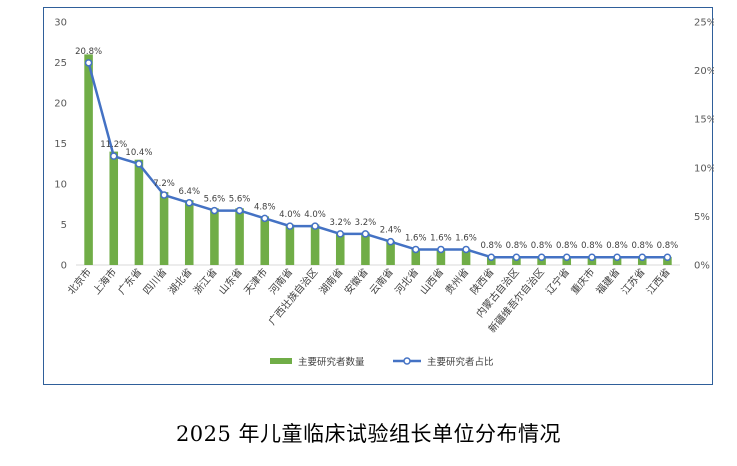 Image resolution: width=737 pixels, height=466 pixels. Describe the element at coordinates (391, 231) in the screenshot. I see `data-label: 2.4%` at that location.